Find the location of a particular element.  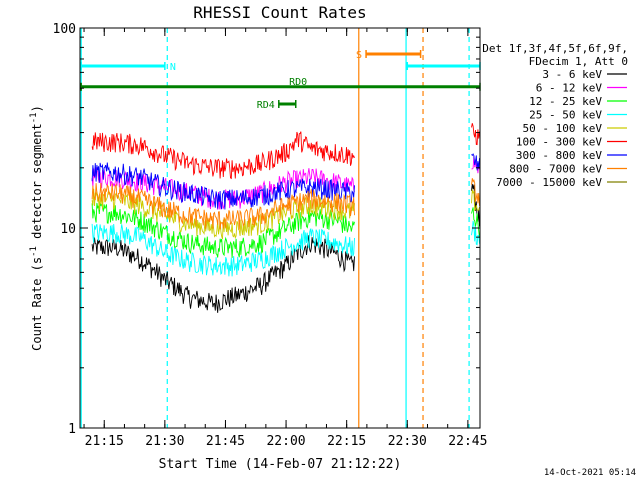

flag-label-0: N is located at coordinates (173, 67).